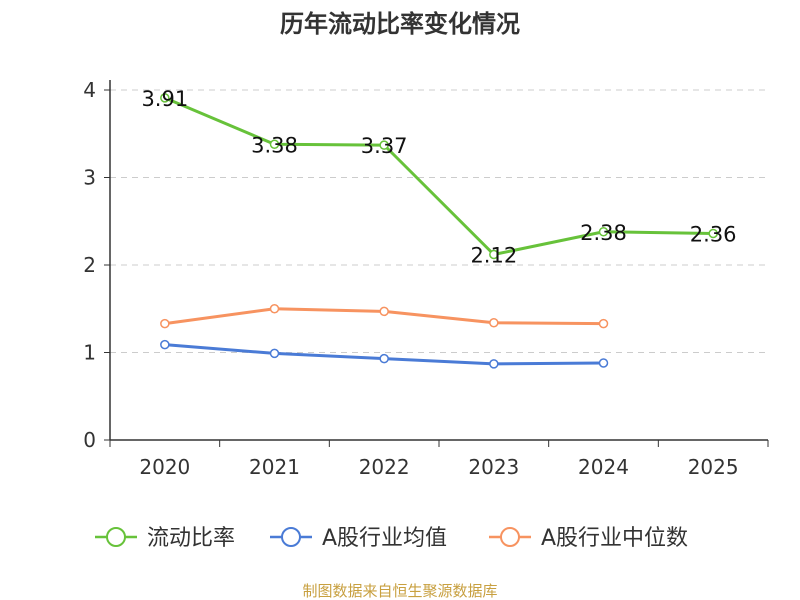 This screenshot has height=600, width=800. Describe the element at coordinates (614, 538) in the screenshot. I see `legend-label: A股行业中位数` at that location.